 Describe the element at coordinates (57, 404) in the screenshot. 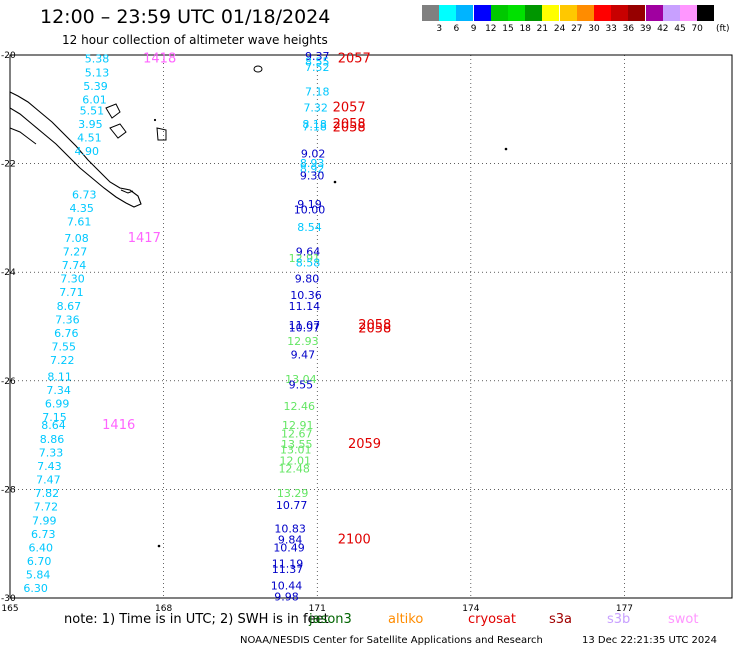

I see `wave-height-label: 6.99` at that location.